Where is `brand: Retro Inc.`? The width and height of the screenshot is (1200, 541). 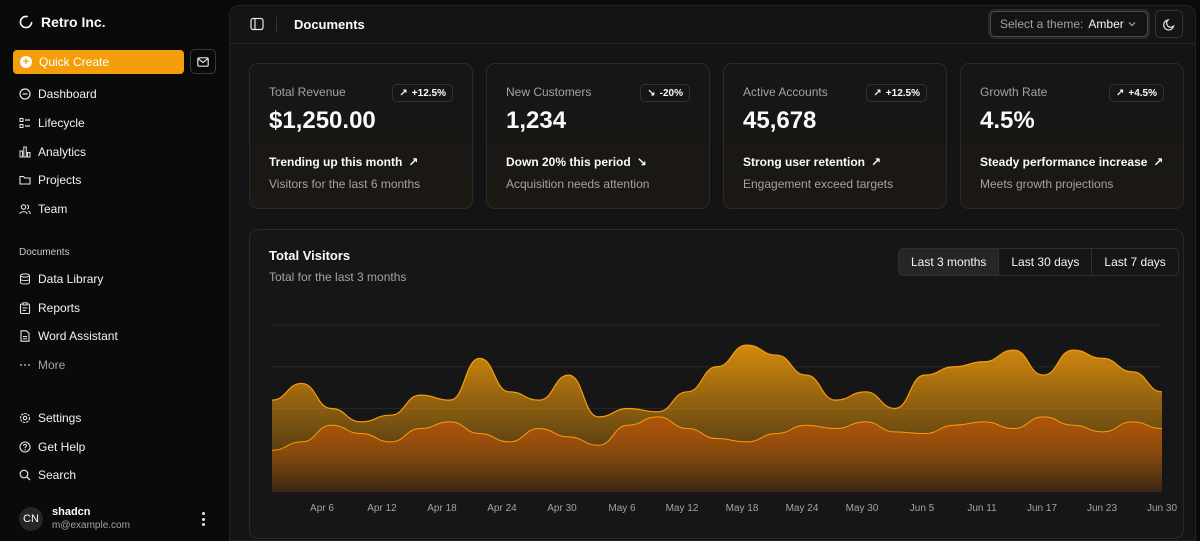
brand: Retro Inc. is located at coordinates (62, 22).